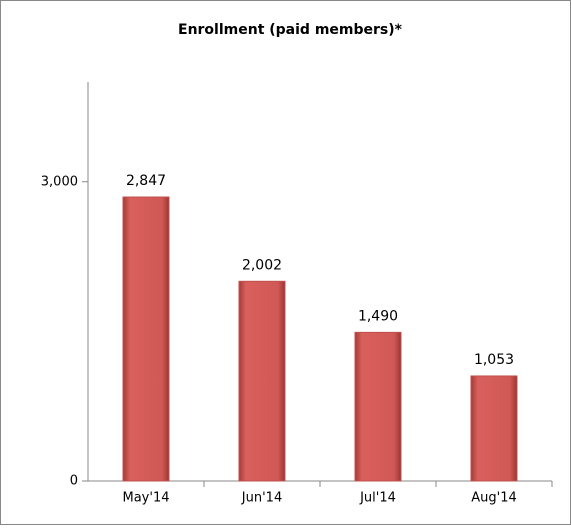  I want to click on y-tick-label: 0, so click(74, 481).